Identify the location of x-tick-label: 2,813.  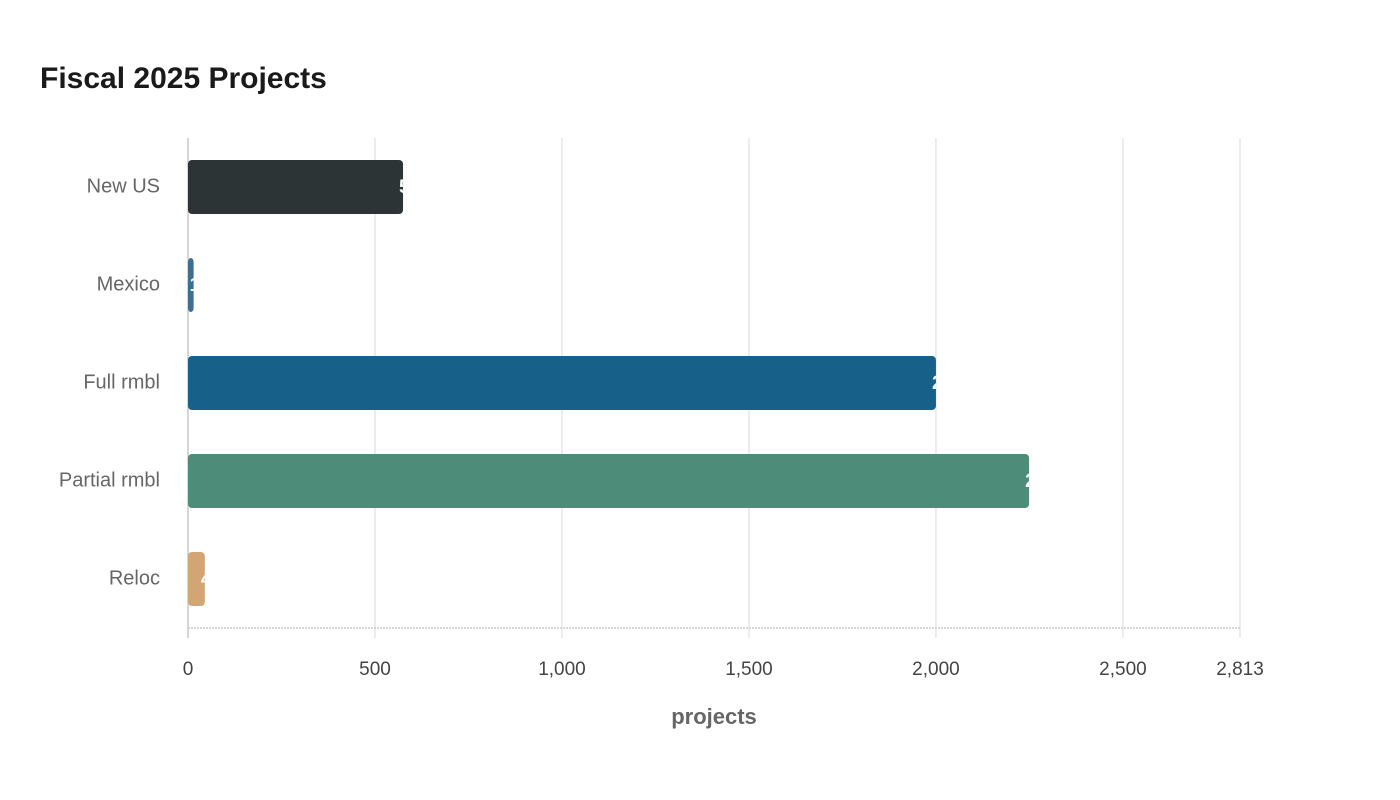
(1240, 669).